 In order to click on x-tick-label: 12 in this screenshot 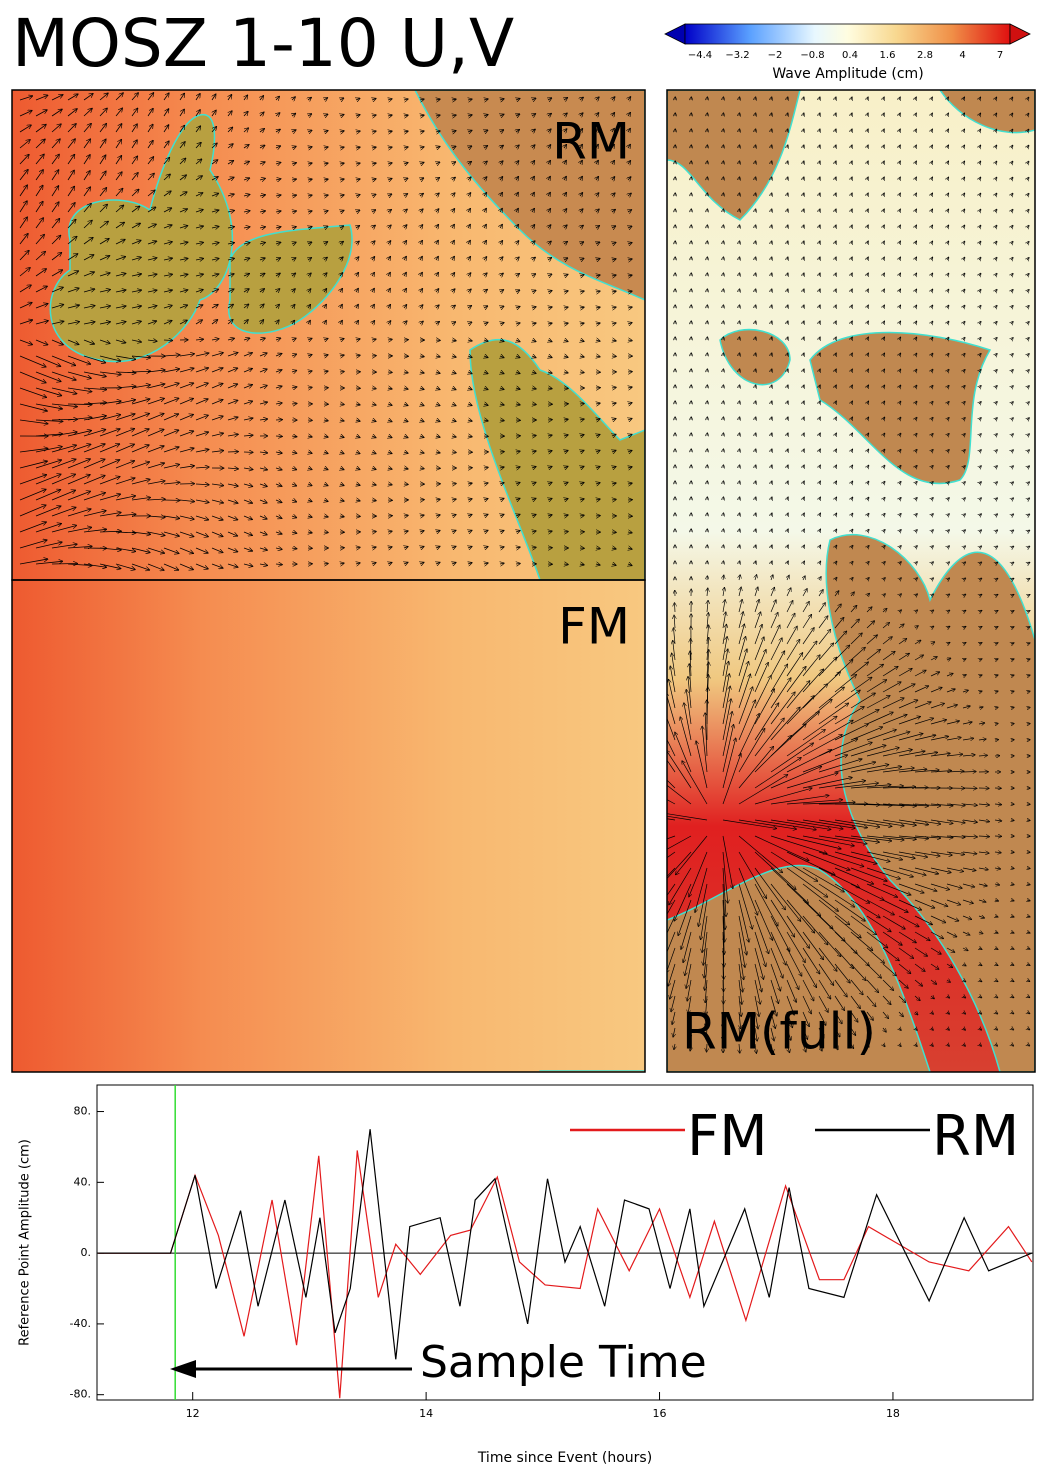, I will do `click(193, 1413)`.